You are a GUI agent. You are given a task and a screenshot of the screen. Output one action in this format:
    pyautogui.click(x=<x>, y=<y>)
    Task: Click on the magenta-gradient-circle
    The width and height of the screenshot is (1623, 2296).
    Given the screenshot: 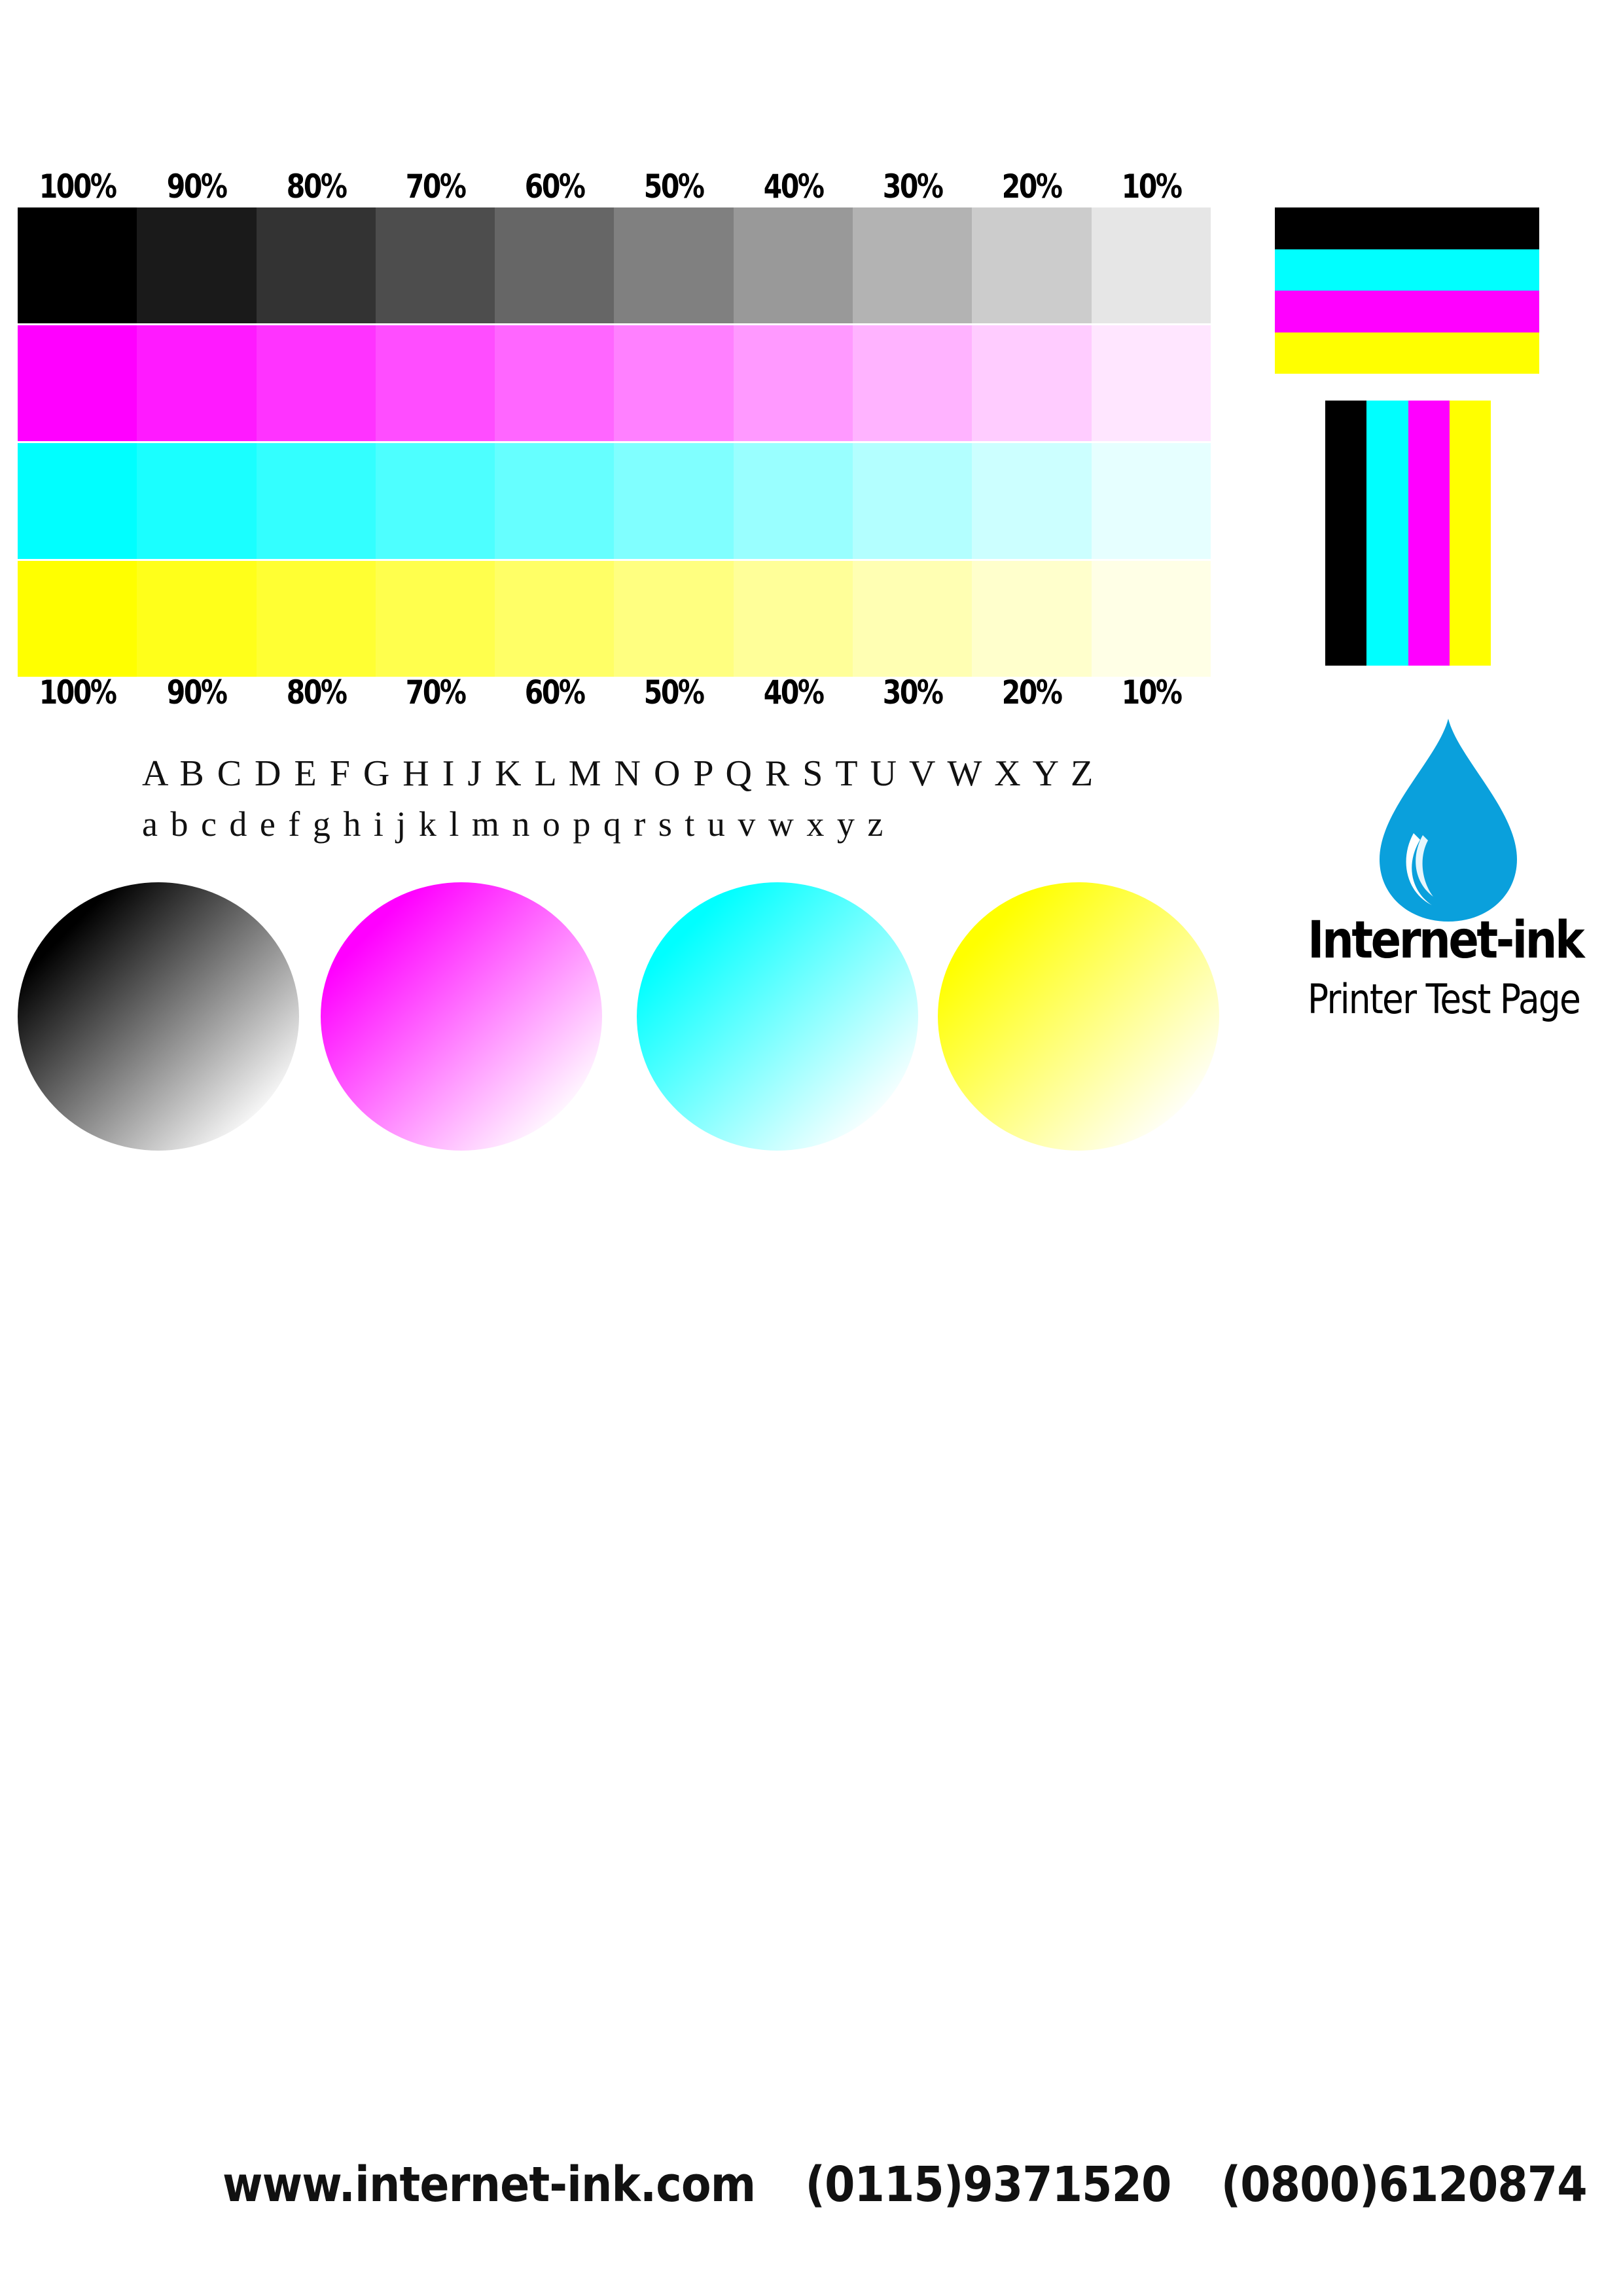 What is the action you would take?
    pyautogui.click(x=462, y=1016)
    